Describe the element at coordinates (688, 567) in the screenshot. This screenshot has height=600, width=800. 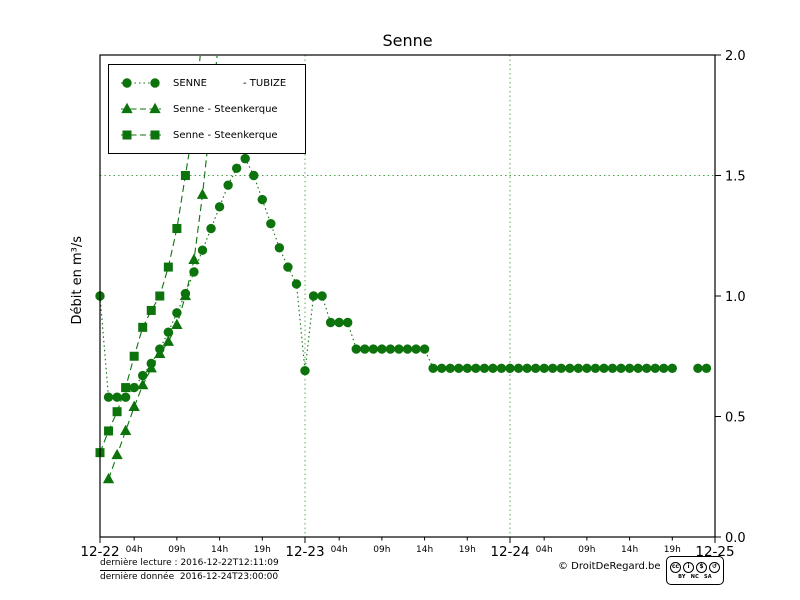
I see `by-icon: i` at that location.